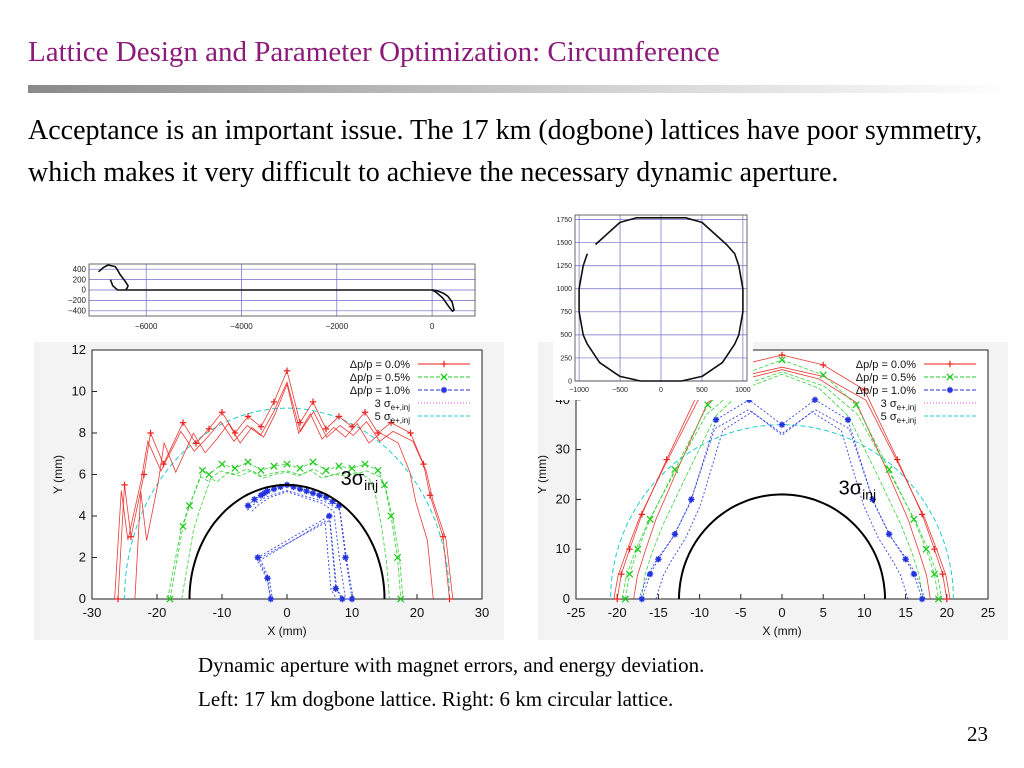 The image size is (1024, 768). I want to click on x-tick-label: -30, so click(92, 612).